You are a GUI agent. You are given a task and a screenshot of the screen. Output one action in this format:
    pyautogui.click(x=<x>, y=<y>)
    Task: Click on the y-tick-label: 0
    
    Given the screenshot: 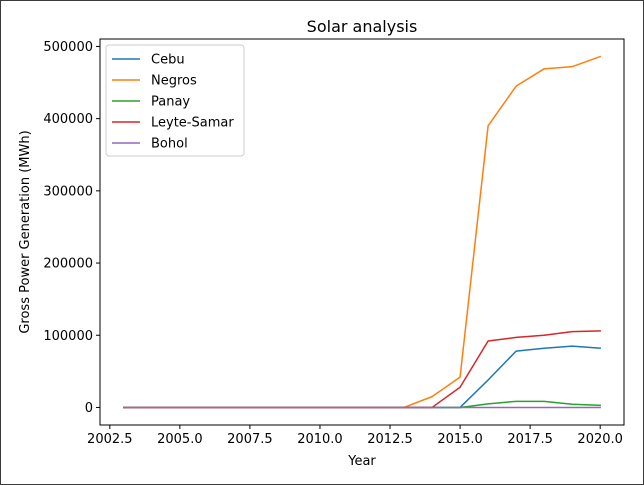 What is the action you would take?
    pyautogui.click(x=89, y=408)
    